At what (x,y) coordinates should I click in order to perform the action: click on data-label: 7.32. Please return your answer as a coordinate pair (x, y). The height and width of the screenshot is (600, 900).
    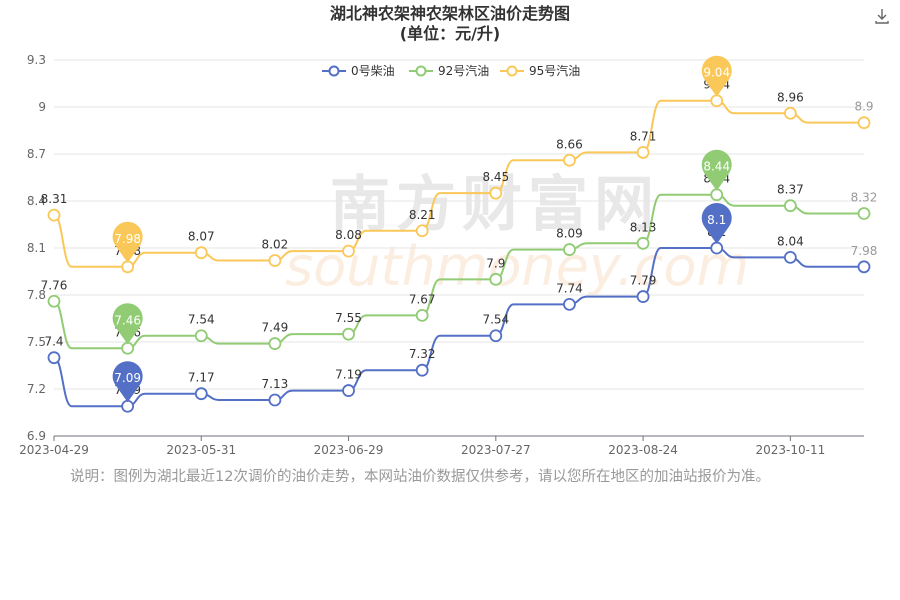
    Looking at the image, I should click on (422, 354).